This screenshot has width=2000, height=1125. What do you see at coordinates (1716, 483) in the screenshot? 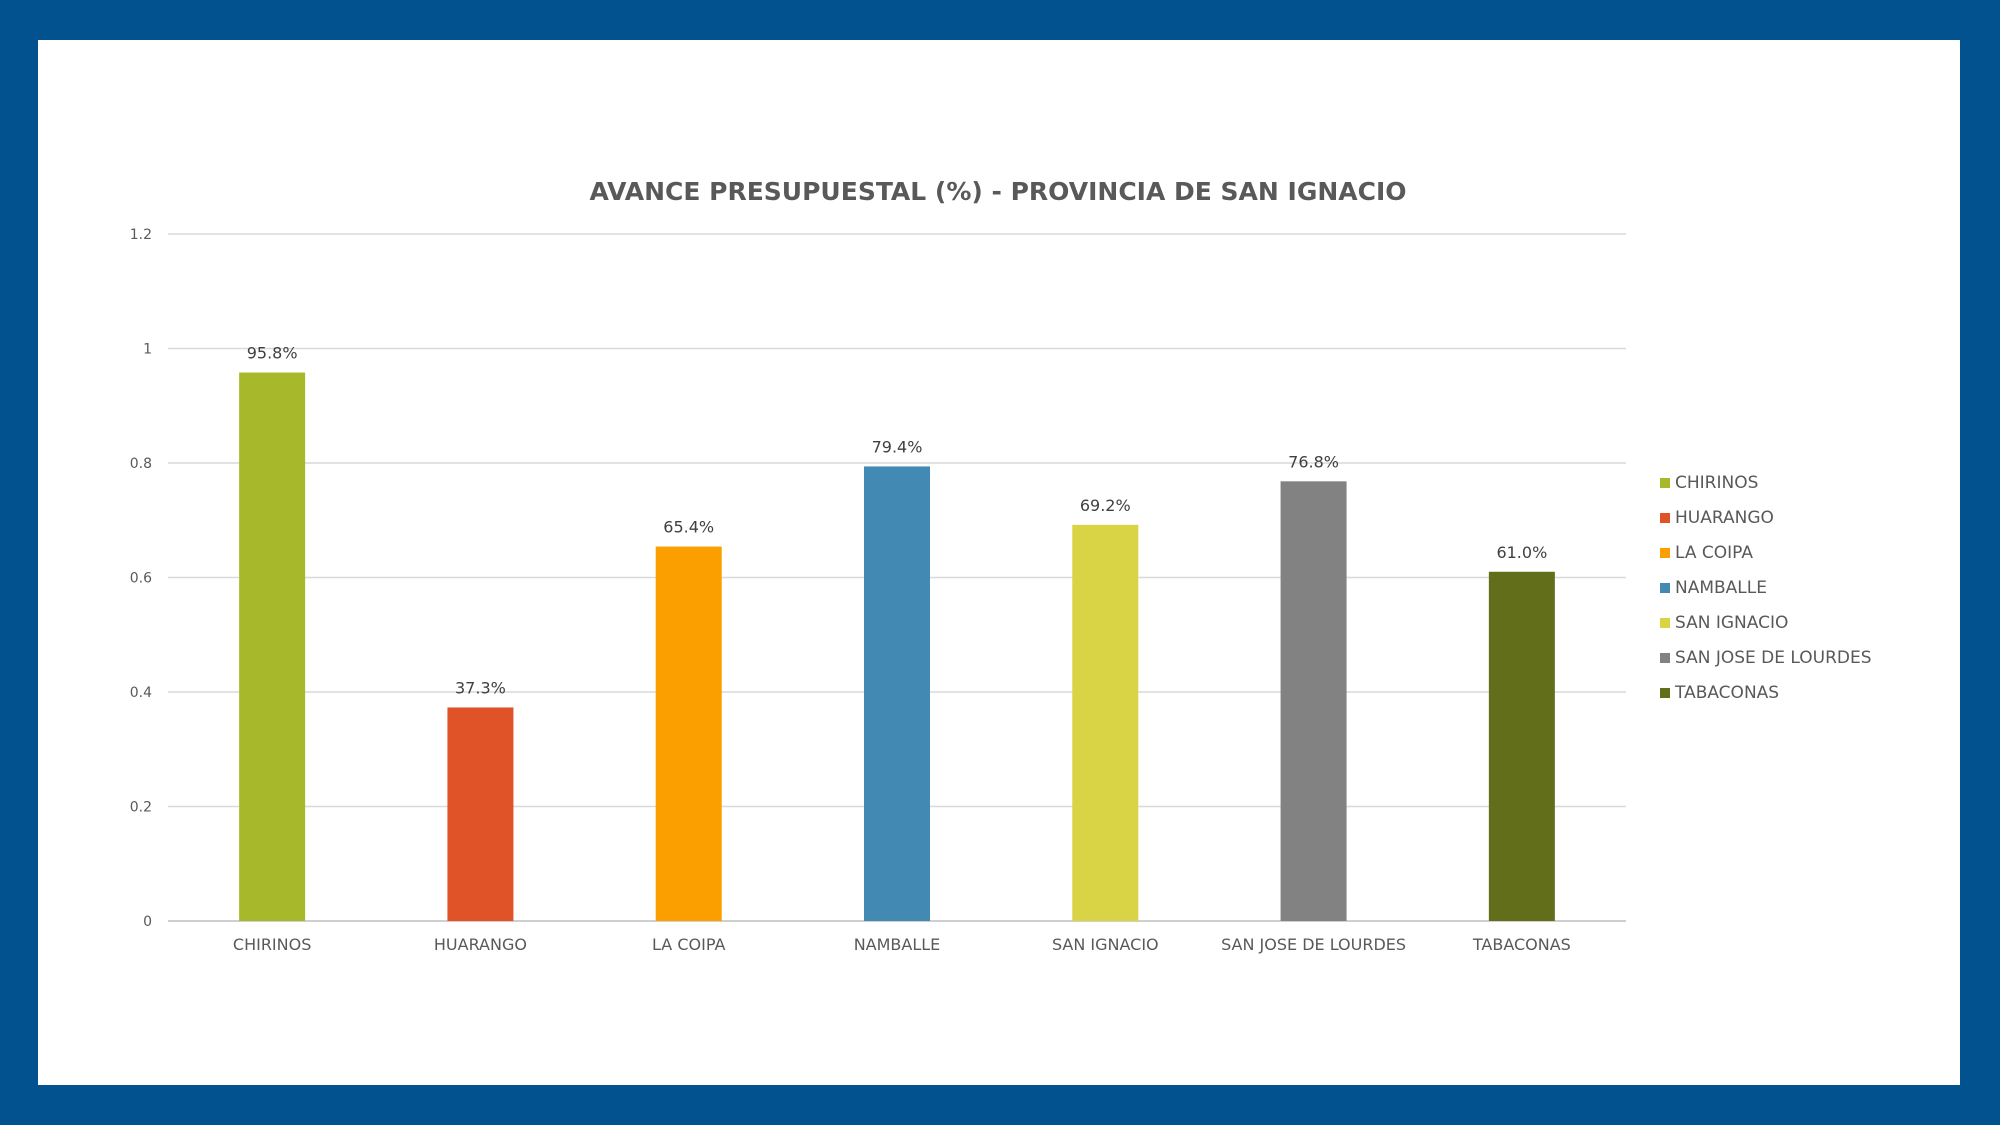
I see `legend-item: CHIRINOS` at bounding box center [1716, 483].